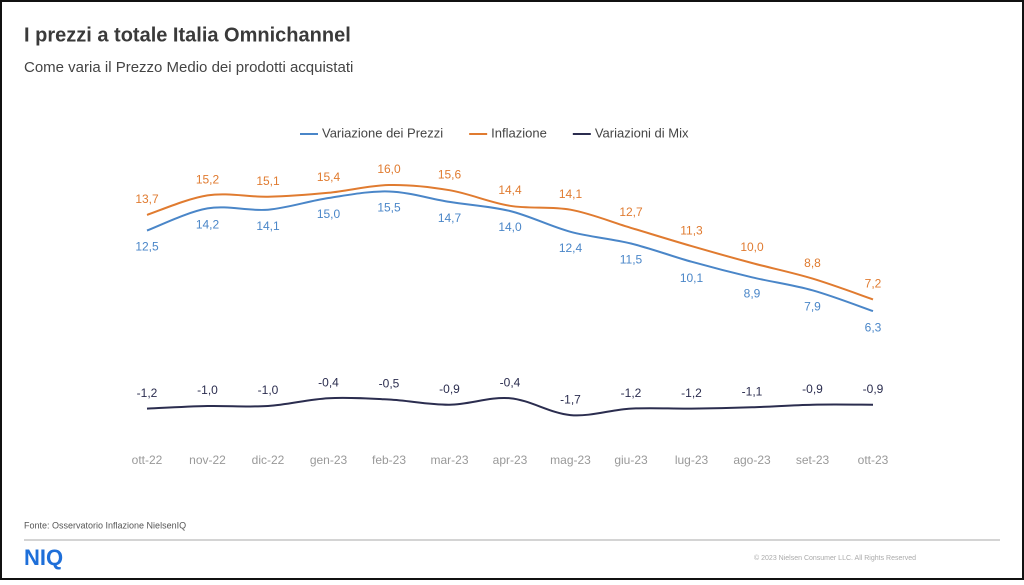  Describe the element at coordinates (642, 132) in the screenshot. I see `legend-label: Variazioni di Mix` at that location.